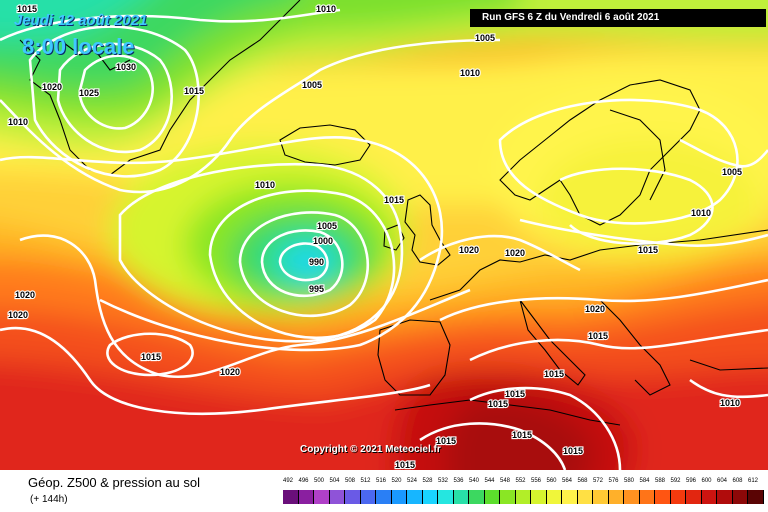  Describe the element at coordinates (706, 481) in the screenshot. I see `scale-label: 600` at that location.